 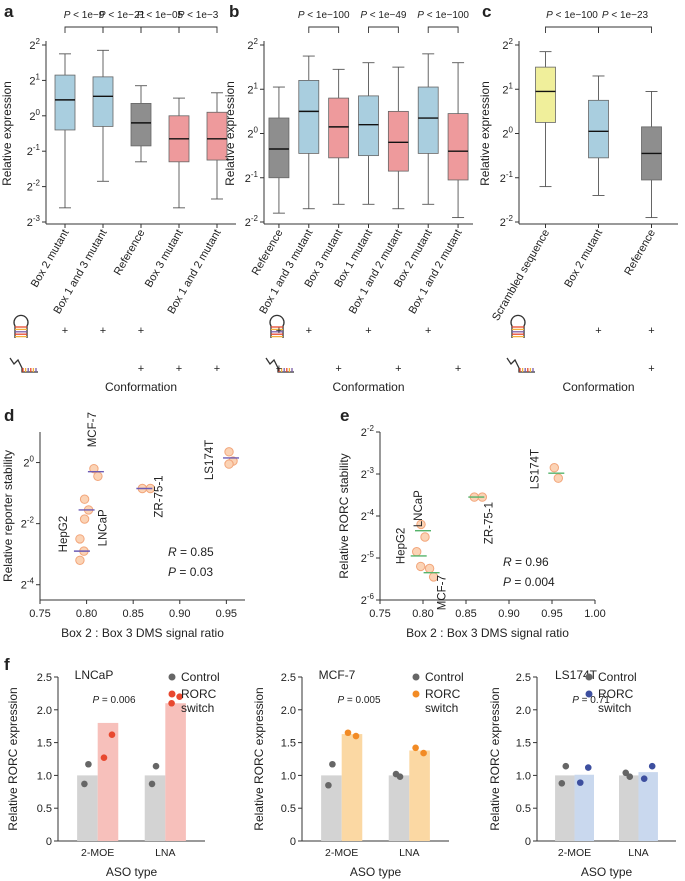 I want to click on category-label: Box 2 mutant, so click(x=583, y=259).